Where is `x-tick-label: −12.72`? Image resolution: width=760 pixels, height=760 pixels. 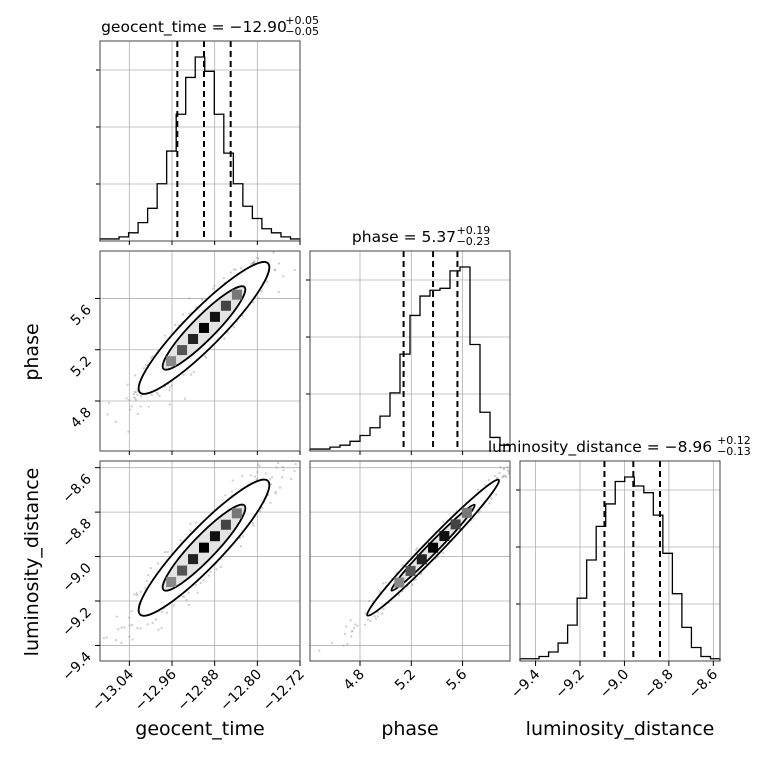 x-tick-label: −12.72 is located at coordinates (284, 691).